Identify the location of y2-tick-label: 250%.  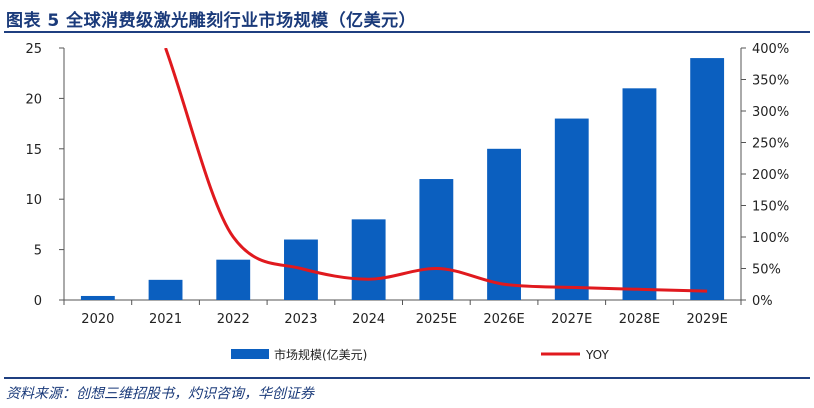
(770, 144).